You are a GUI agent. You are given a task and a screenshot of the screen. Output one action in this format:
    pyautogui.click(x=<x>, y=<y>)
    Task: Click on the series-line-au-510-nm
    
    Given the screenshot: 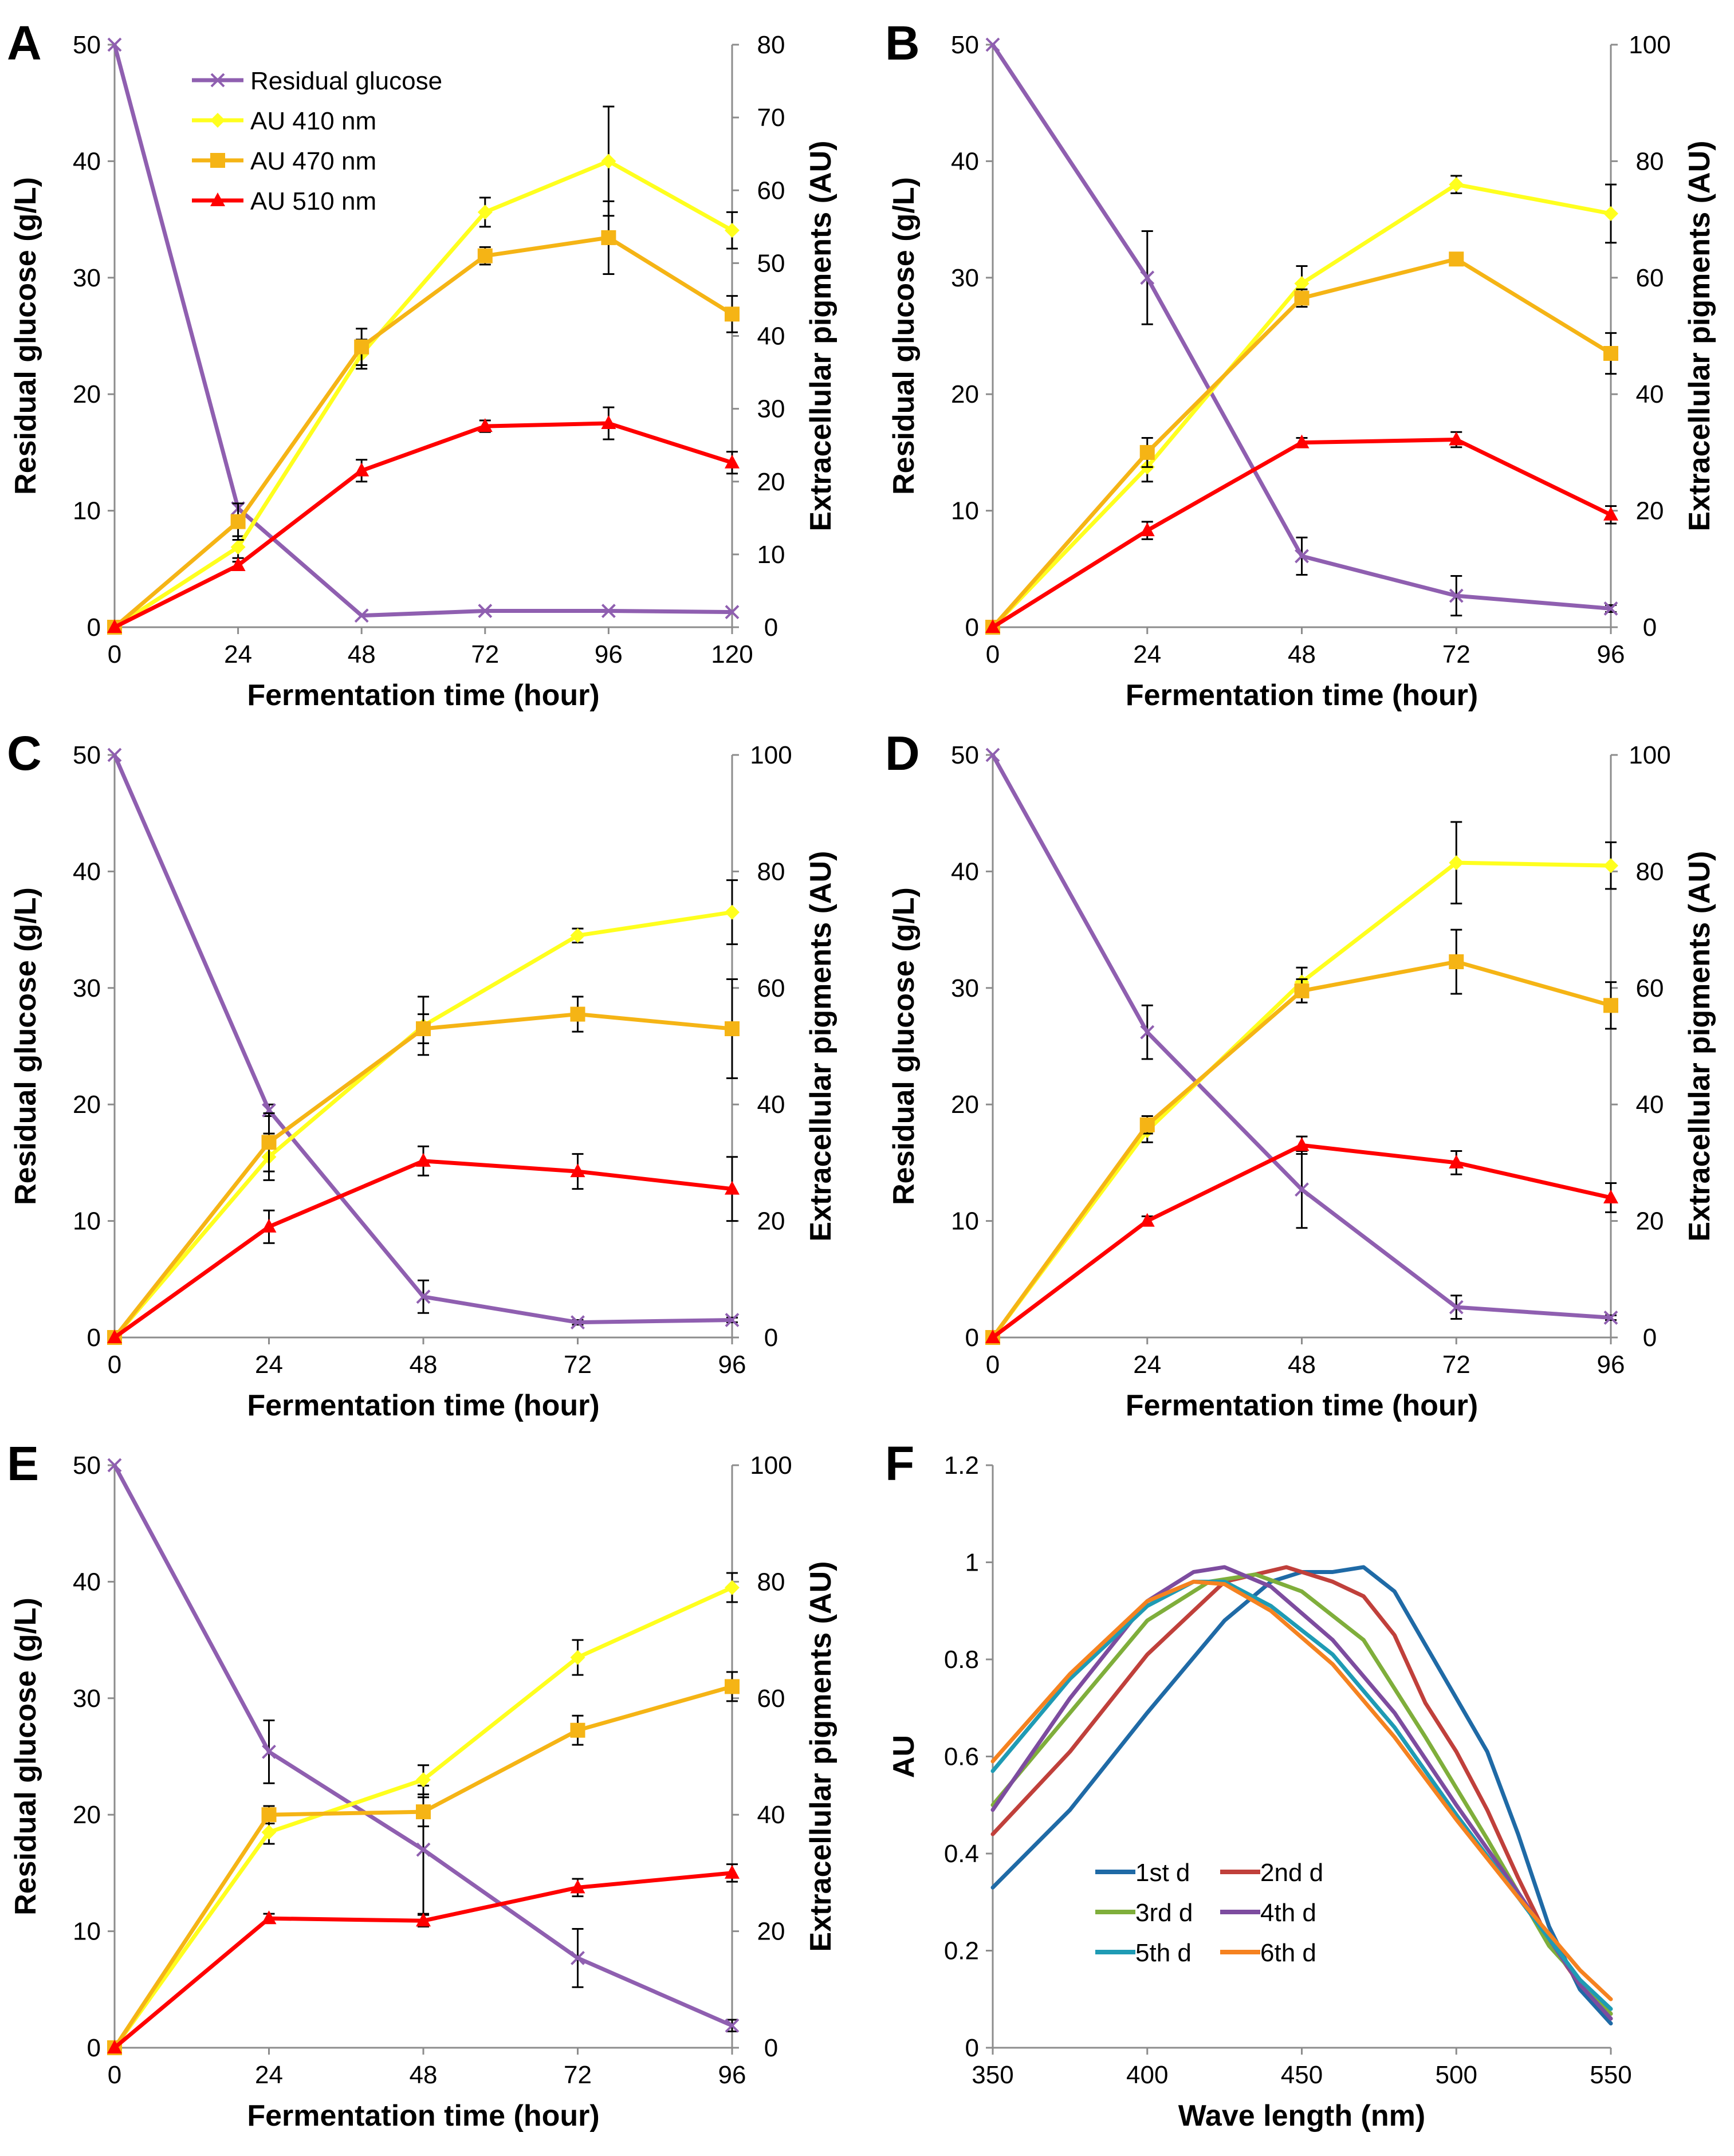 What is the action you would take?
    pyautogui.click(x=423, y=525)
    